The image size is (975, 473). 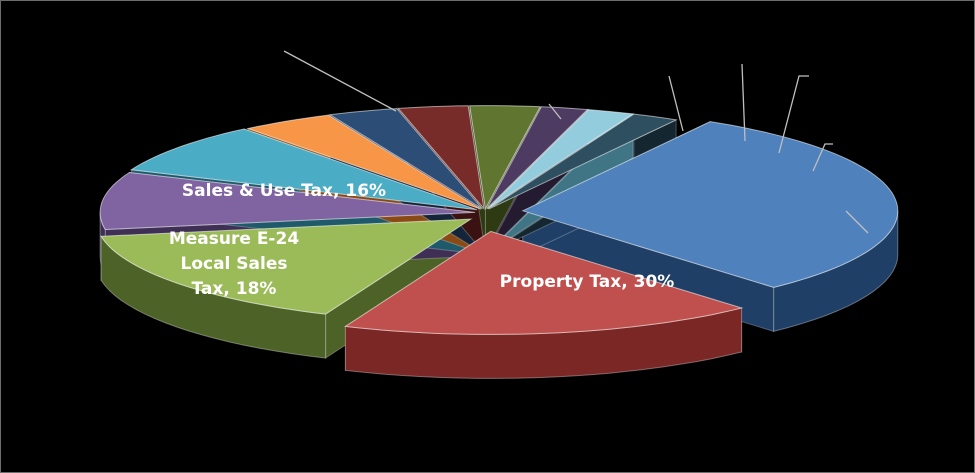 What do you see at coordinates (587, 282) in the screenshot?
I see `label-property-tax: Property Tax, 30%` at bounding box center [587, 282].